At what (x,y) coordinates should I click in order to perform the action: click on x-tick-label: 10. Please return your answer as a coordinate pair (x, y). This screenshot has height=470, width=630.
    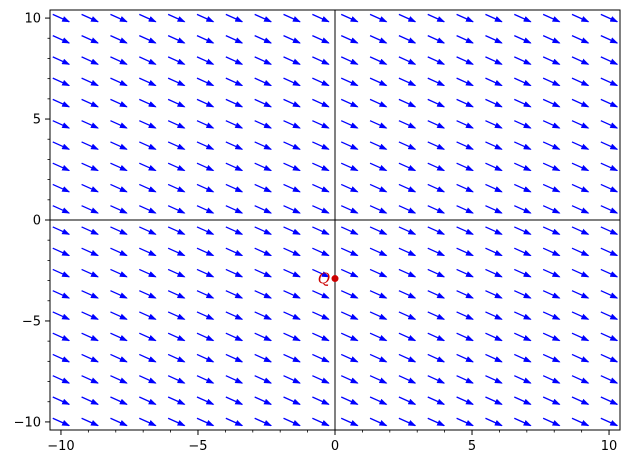
    Looking at the image, I should click on (609, 446).